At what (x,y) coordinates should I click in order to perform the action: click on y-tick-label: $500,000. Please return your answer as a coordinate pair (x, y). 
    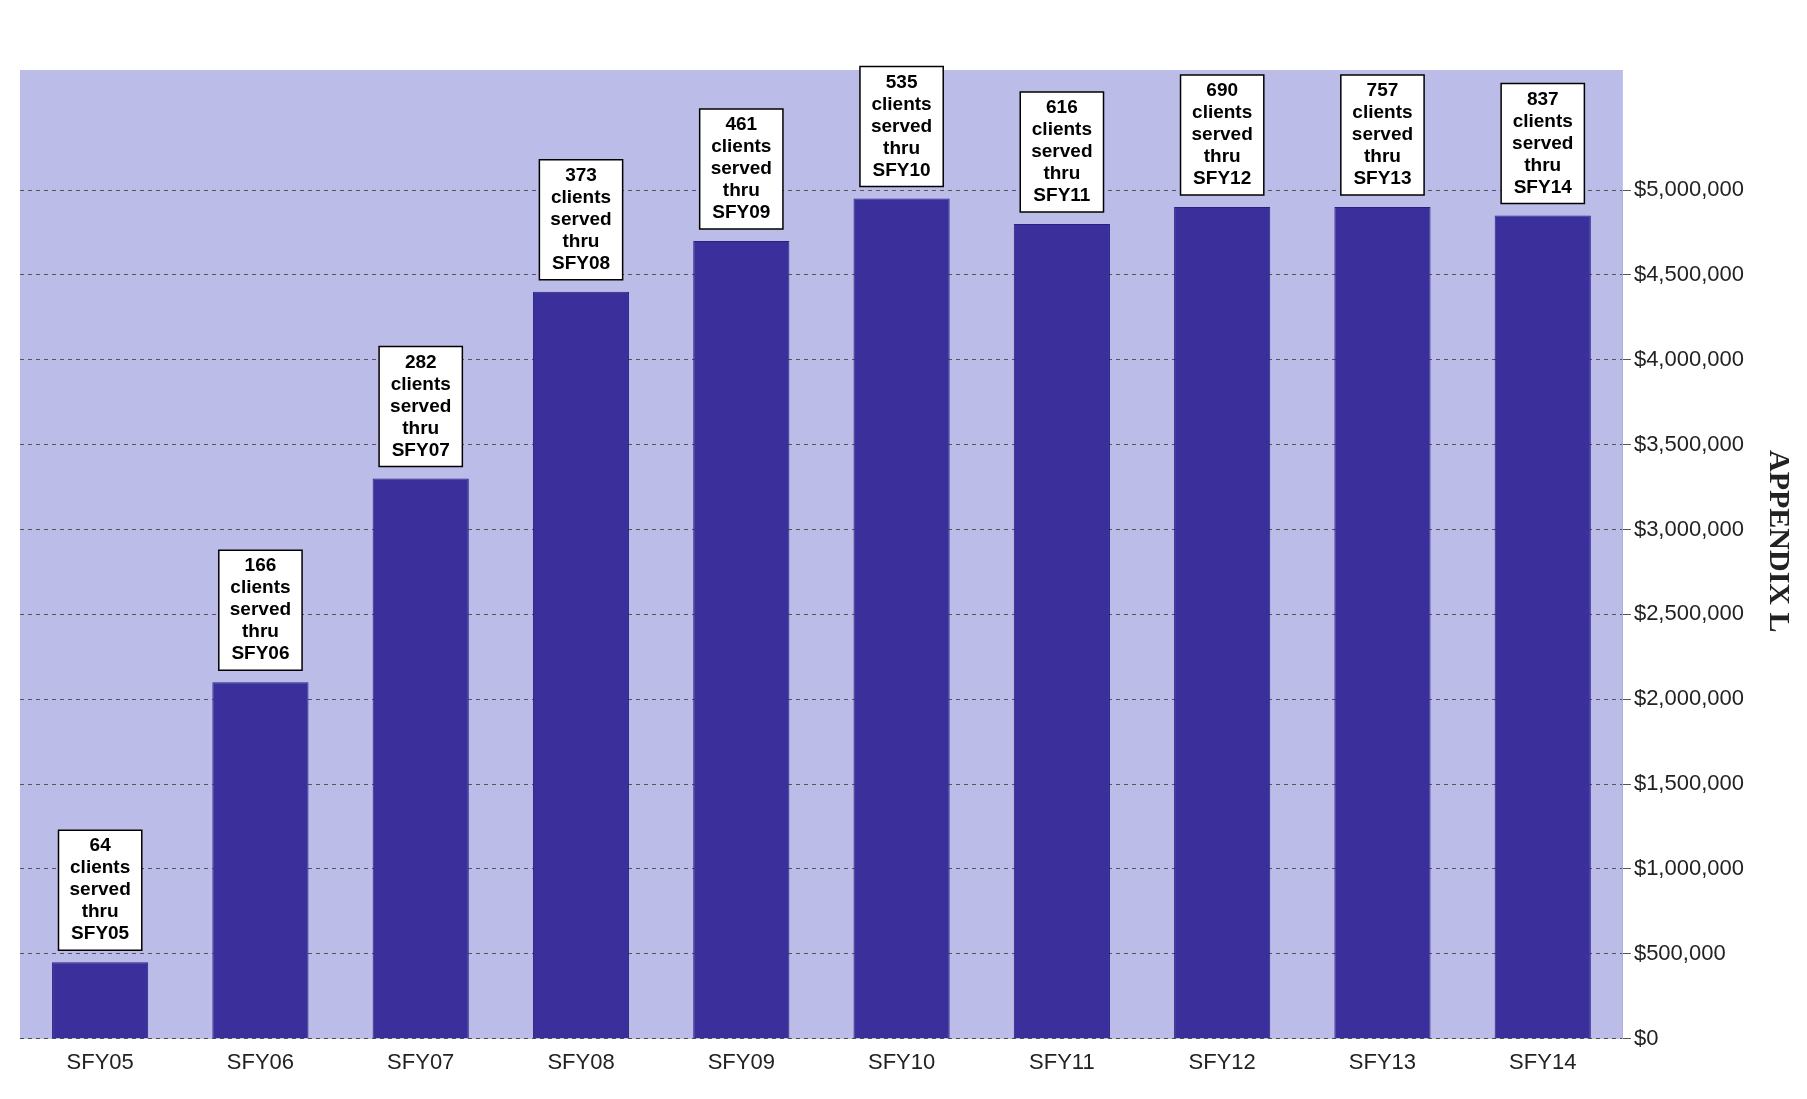
    Looking at the image, I should click on (1679, 952).